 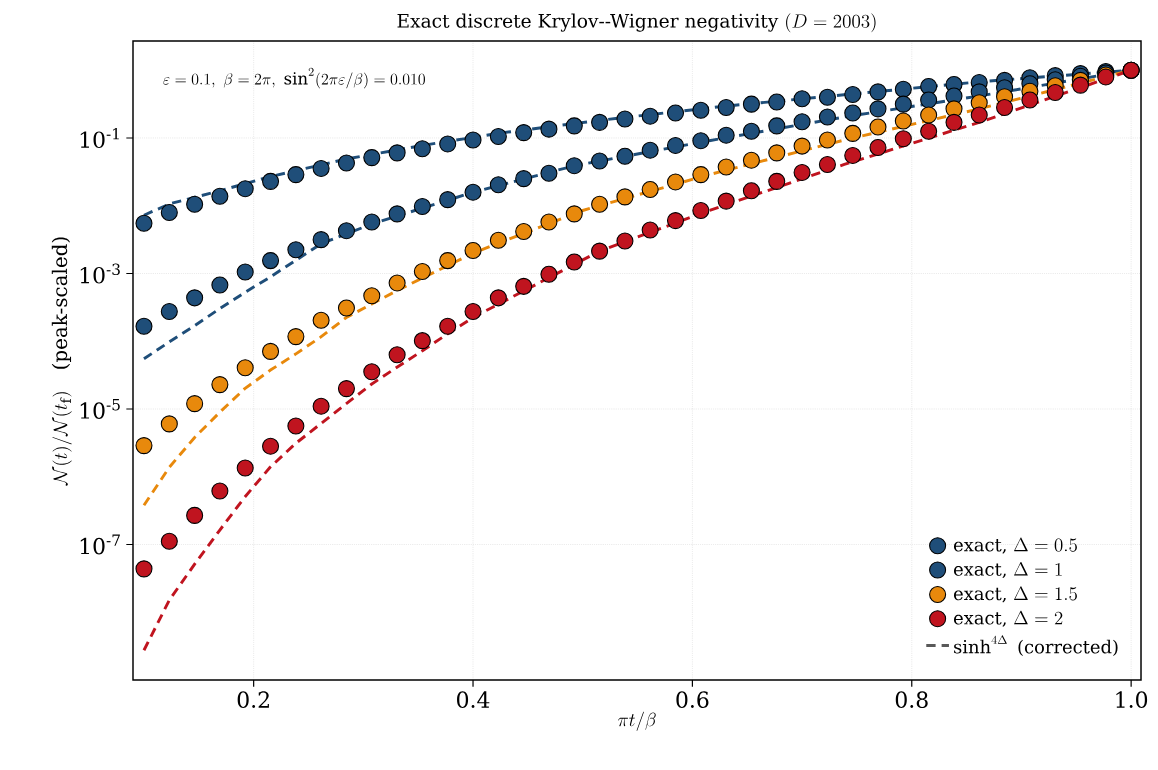 What do you see at coordinates (1036, 646) in the screenshot?
I see `annotation: $\sinh^{4\Delta}\ \textrm{(corrected)}$` at bounding box center [1036, 646].